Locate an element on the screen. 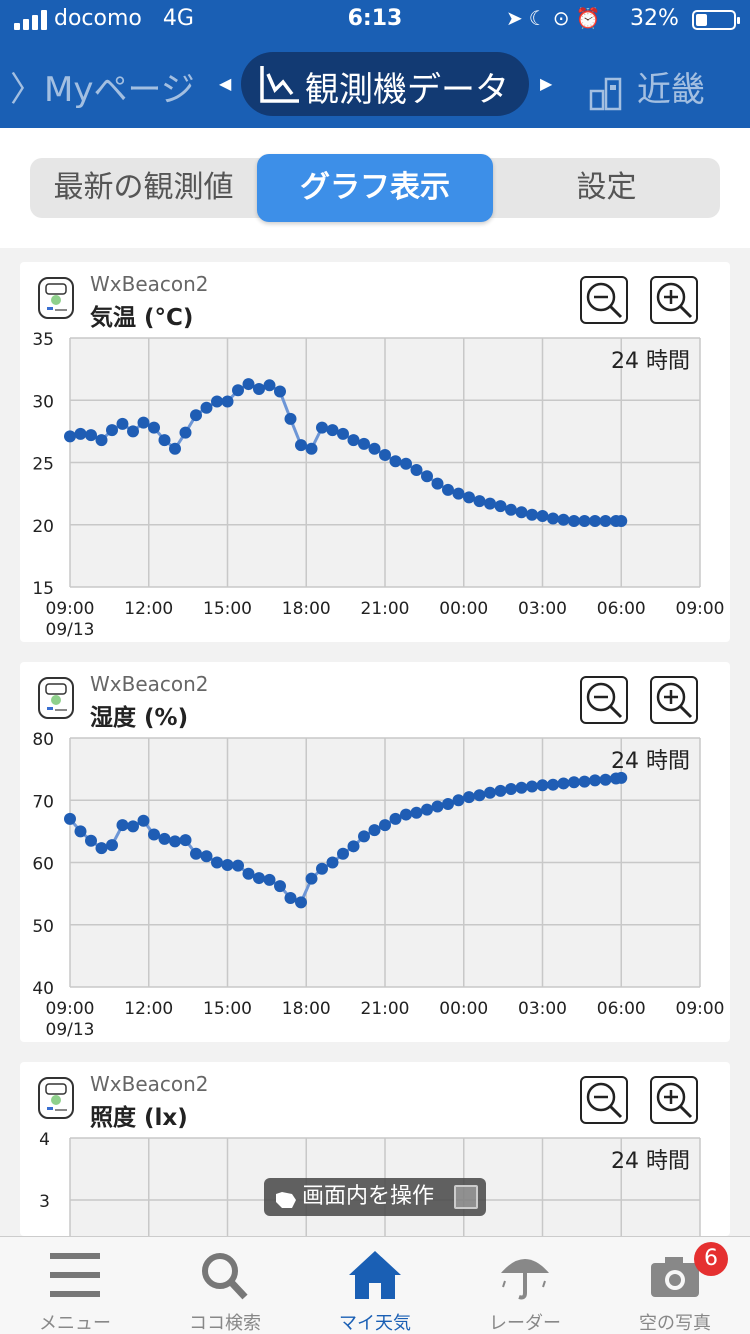 This screenshot has width=750, height=1334. nav-radar: レーダー is located at coordinates (525, 1285).